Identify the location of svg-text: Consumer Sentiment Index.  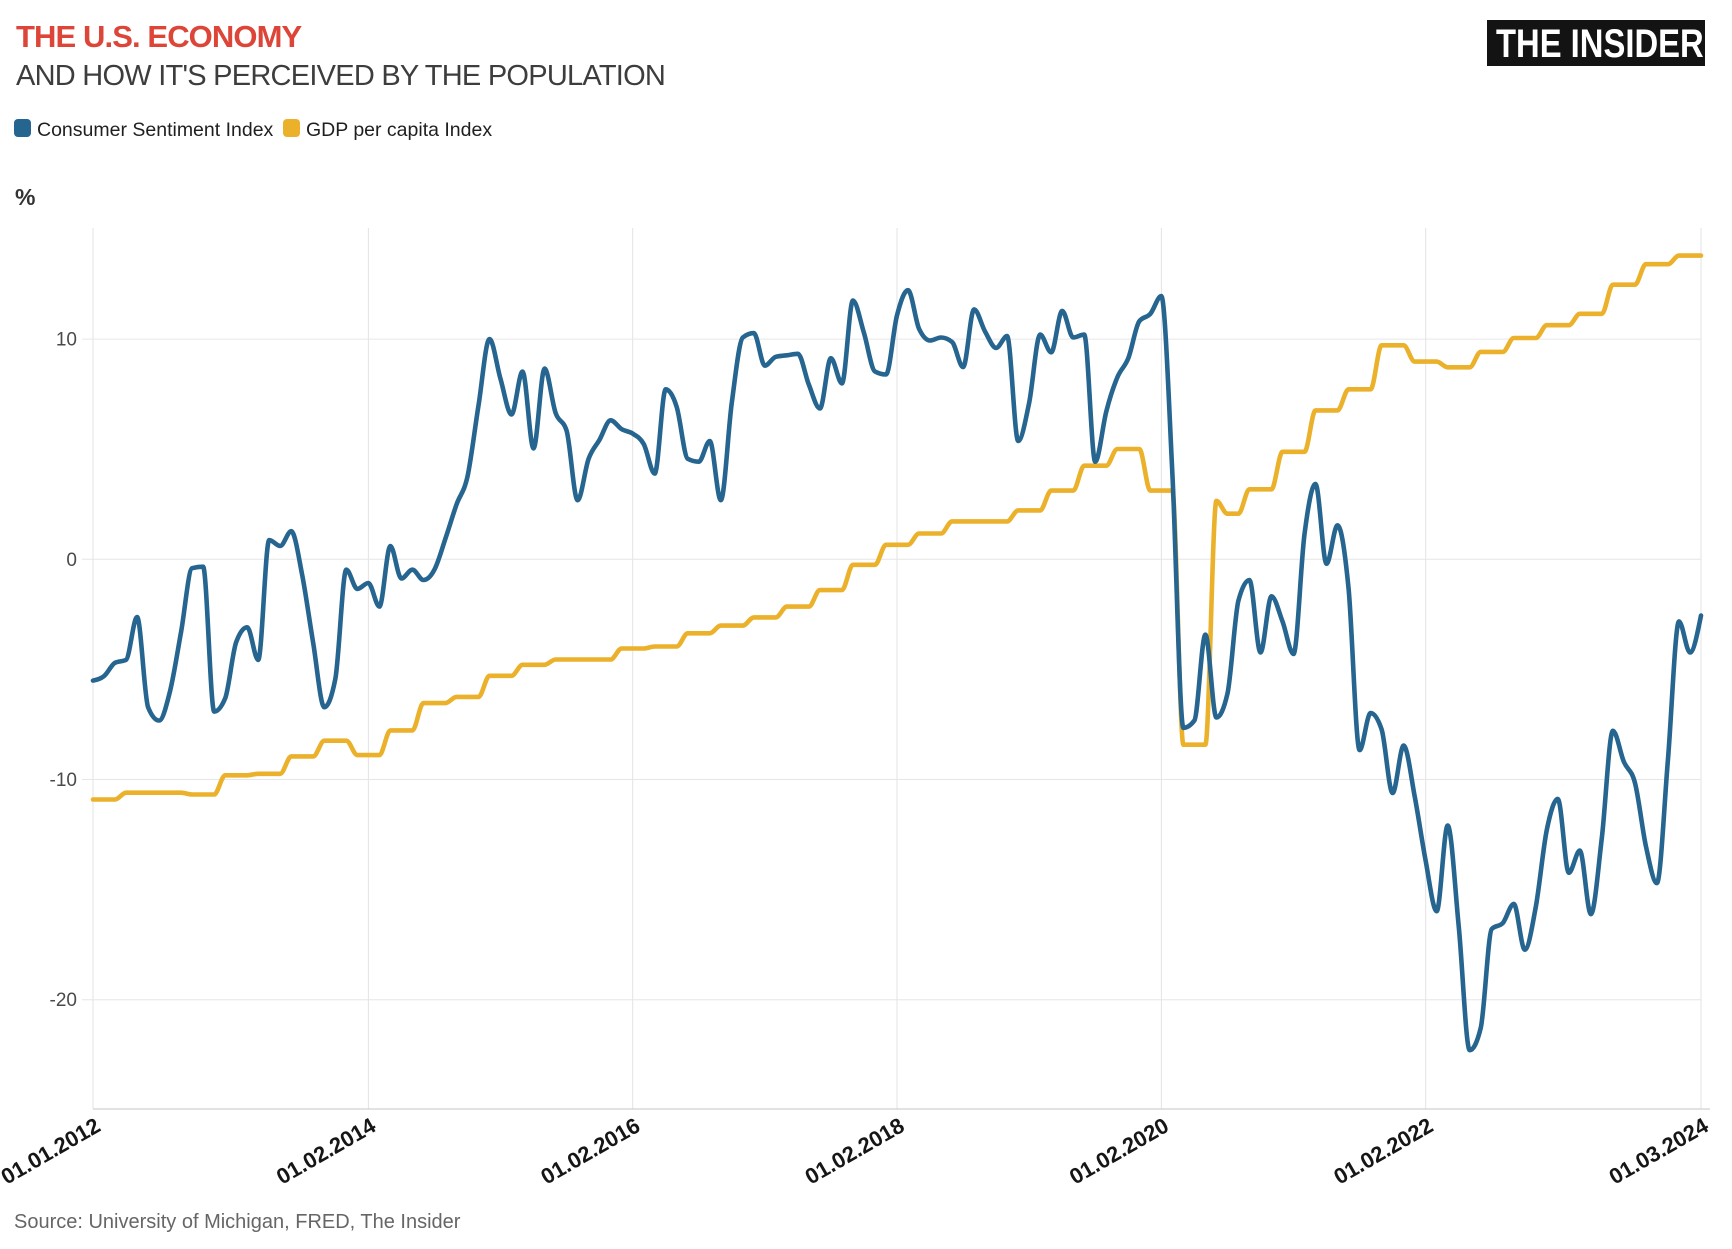
(155, 130).